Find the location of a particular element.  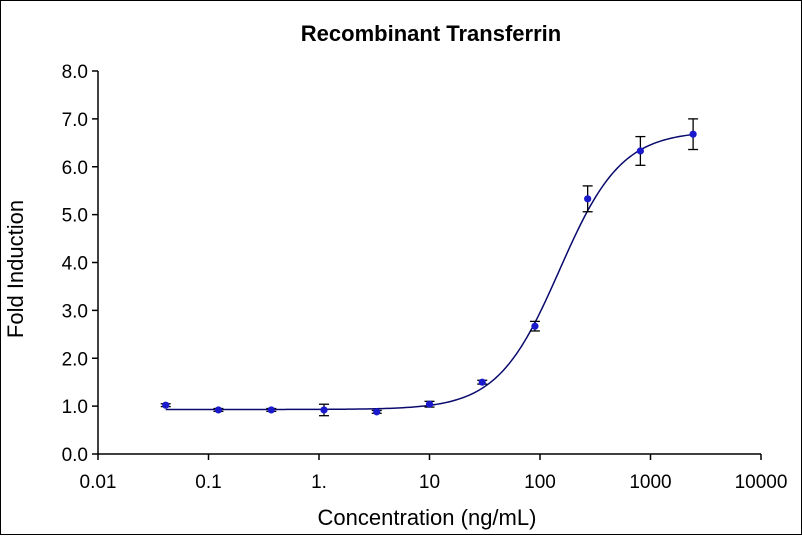

chart-title: Recombinant Transferrin is located at coordinates (431, 33).